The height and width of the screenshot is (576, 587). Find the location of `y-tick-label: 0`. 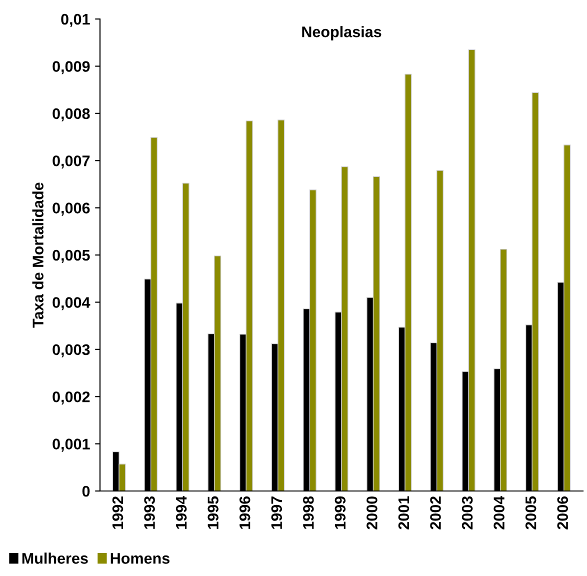

y-tick-label: 0 is located at coordinates (86, 491).